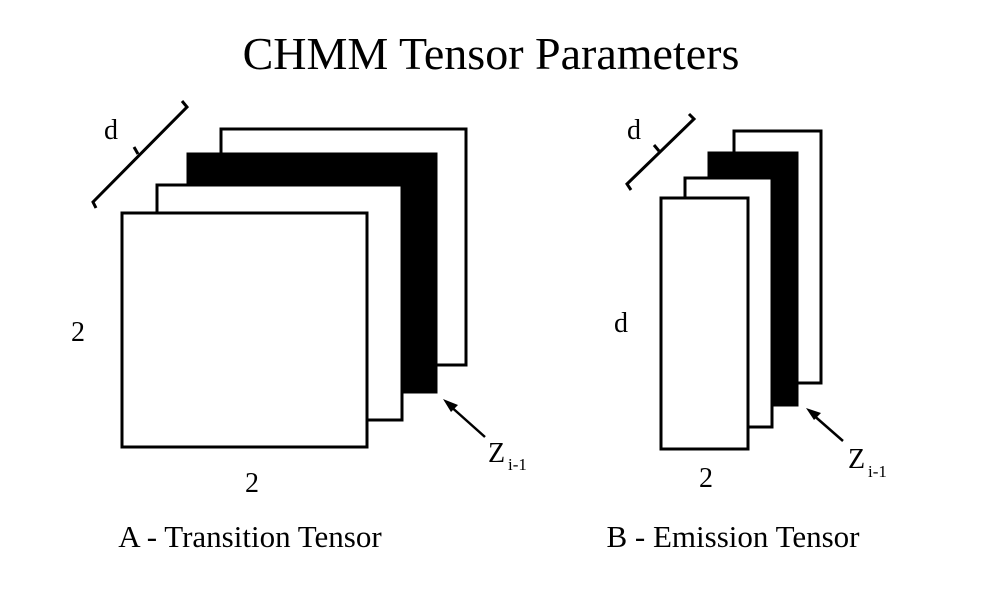  I want to click on diagram-title: CHMM Tensor Parameters, so click(491, 53).